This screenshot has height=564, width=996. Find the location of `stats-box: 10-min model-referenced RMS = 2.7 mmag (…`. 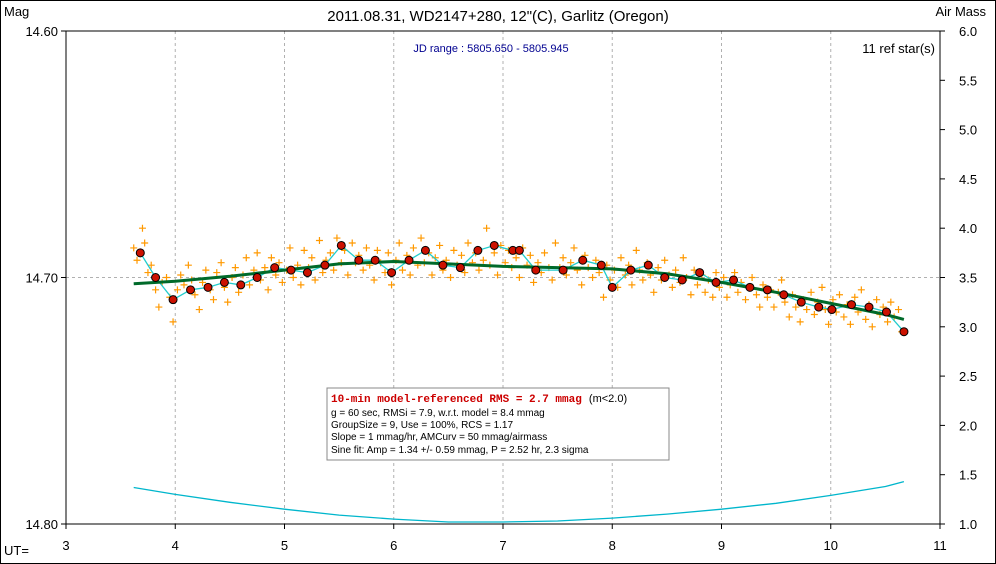

stats-box: 10-min model-referenced RMS = 2.7 mmag (… is located at coordinates (498, 424).